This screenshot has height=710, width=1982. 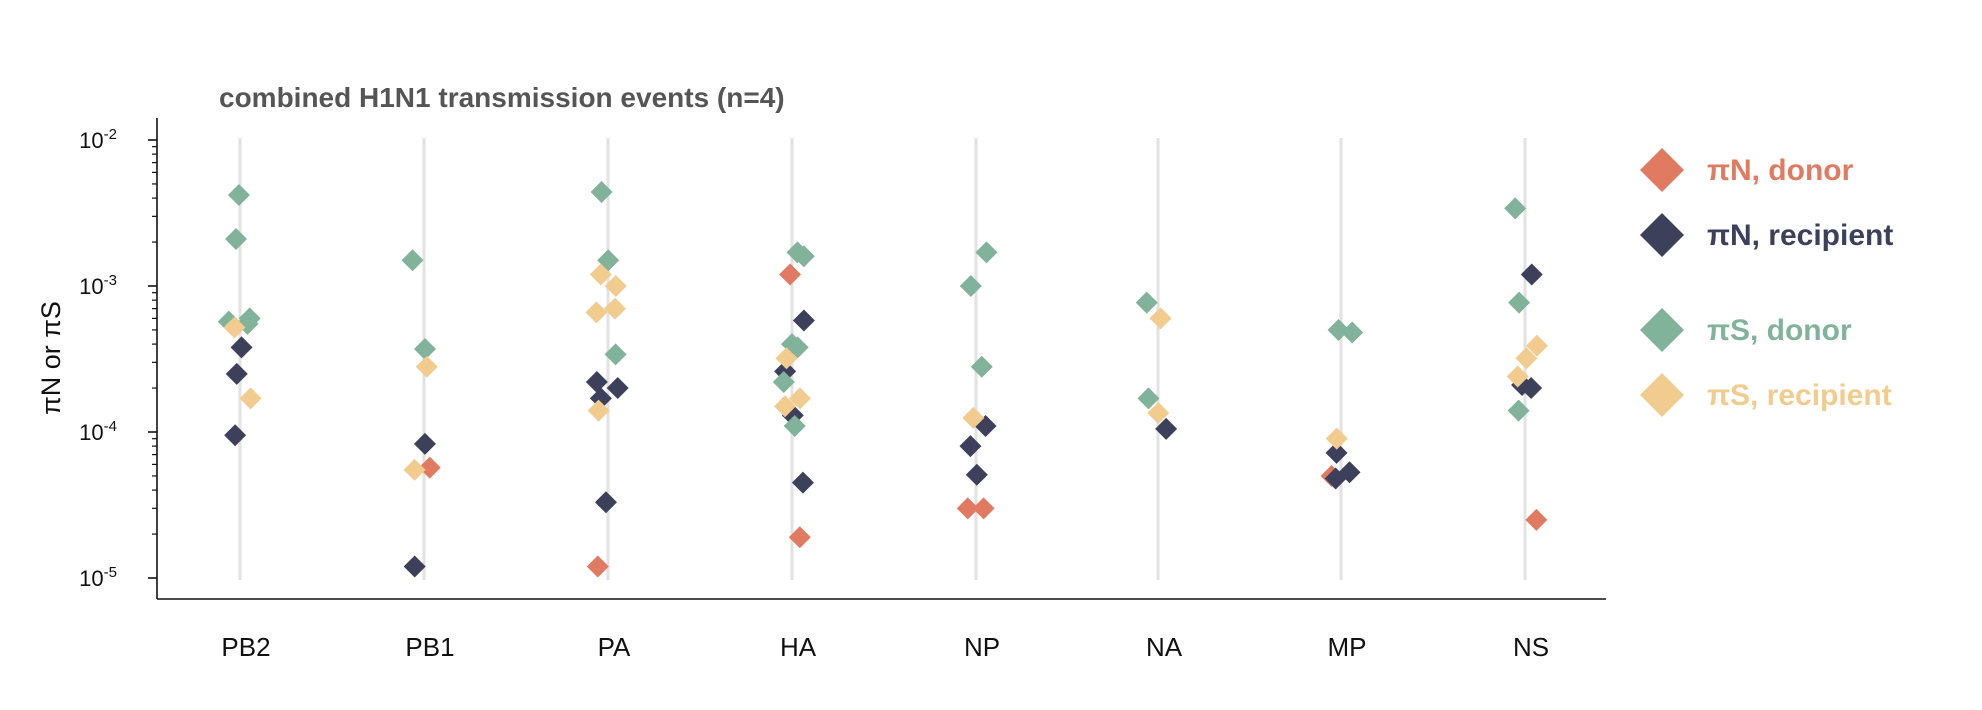 What do you see at coordinates (98, 285) in the screenshot?
I see `y-tick-label: 10⁻³` at bounding box center [98, 285].